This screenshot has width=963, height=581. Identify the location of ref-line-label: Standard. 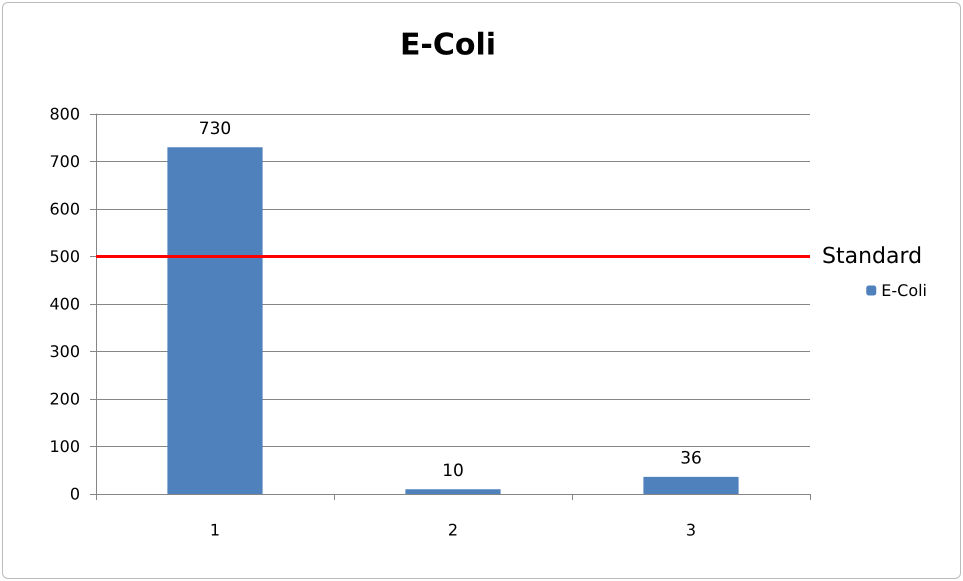
(872, 256).